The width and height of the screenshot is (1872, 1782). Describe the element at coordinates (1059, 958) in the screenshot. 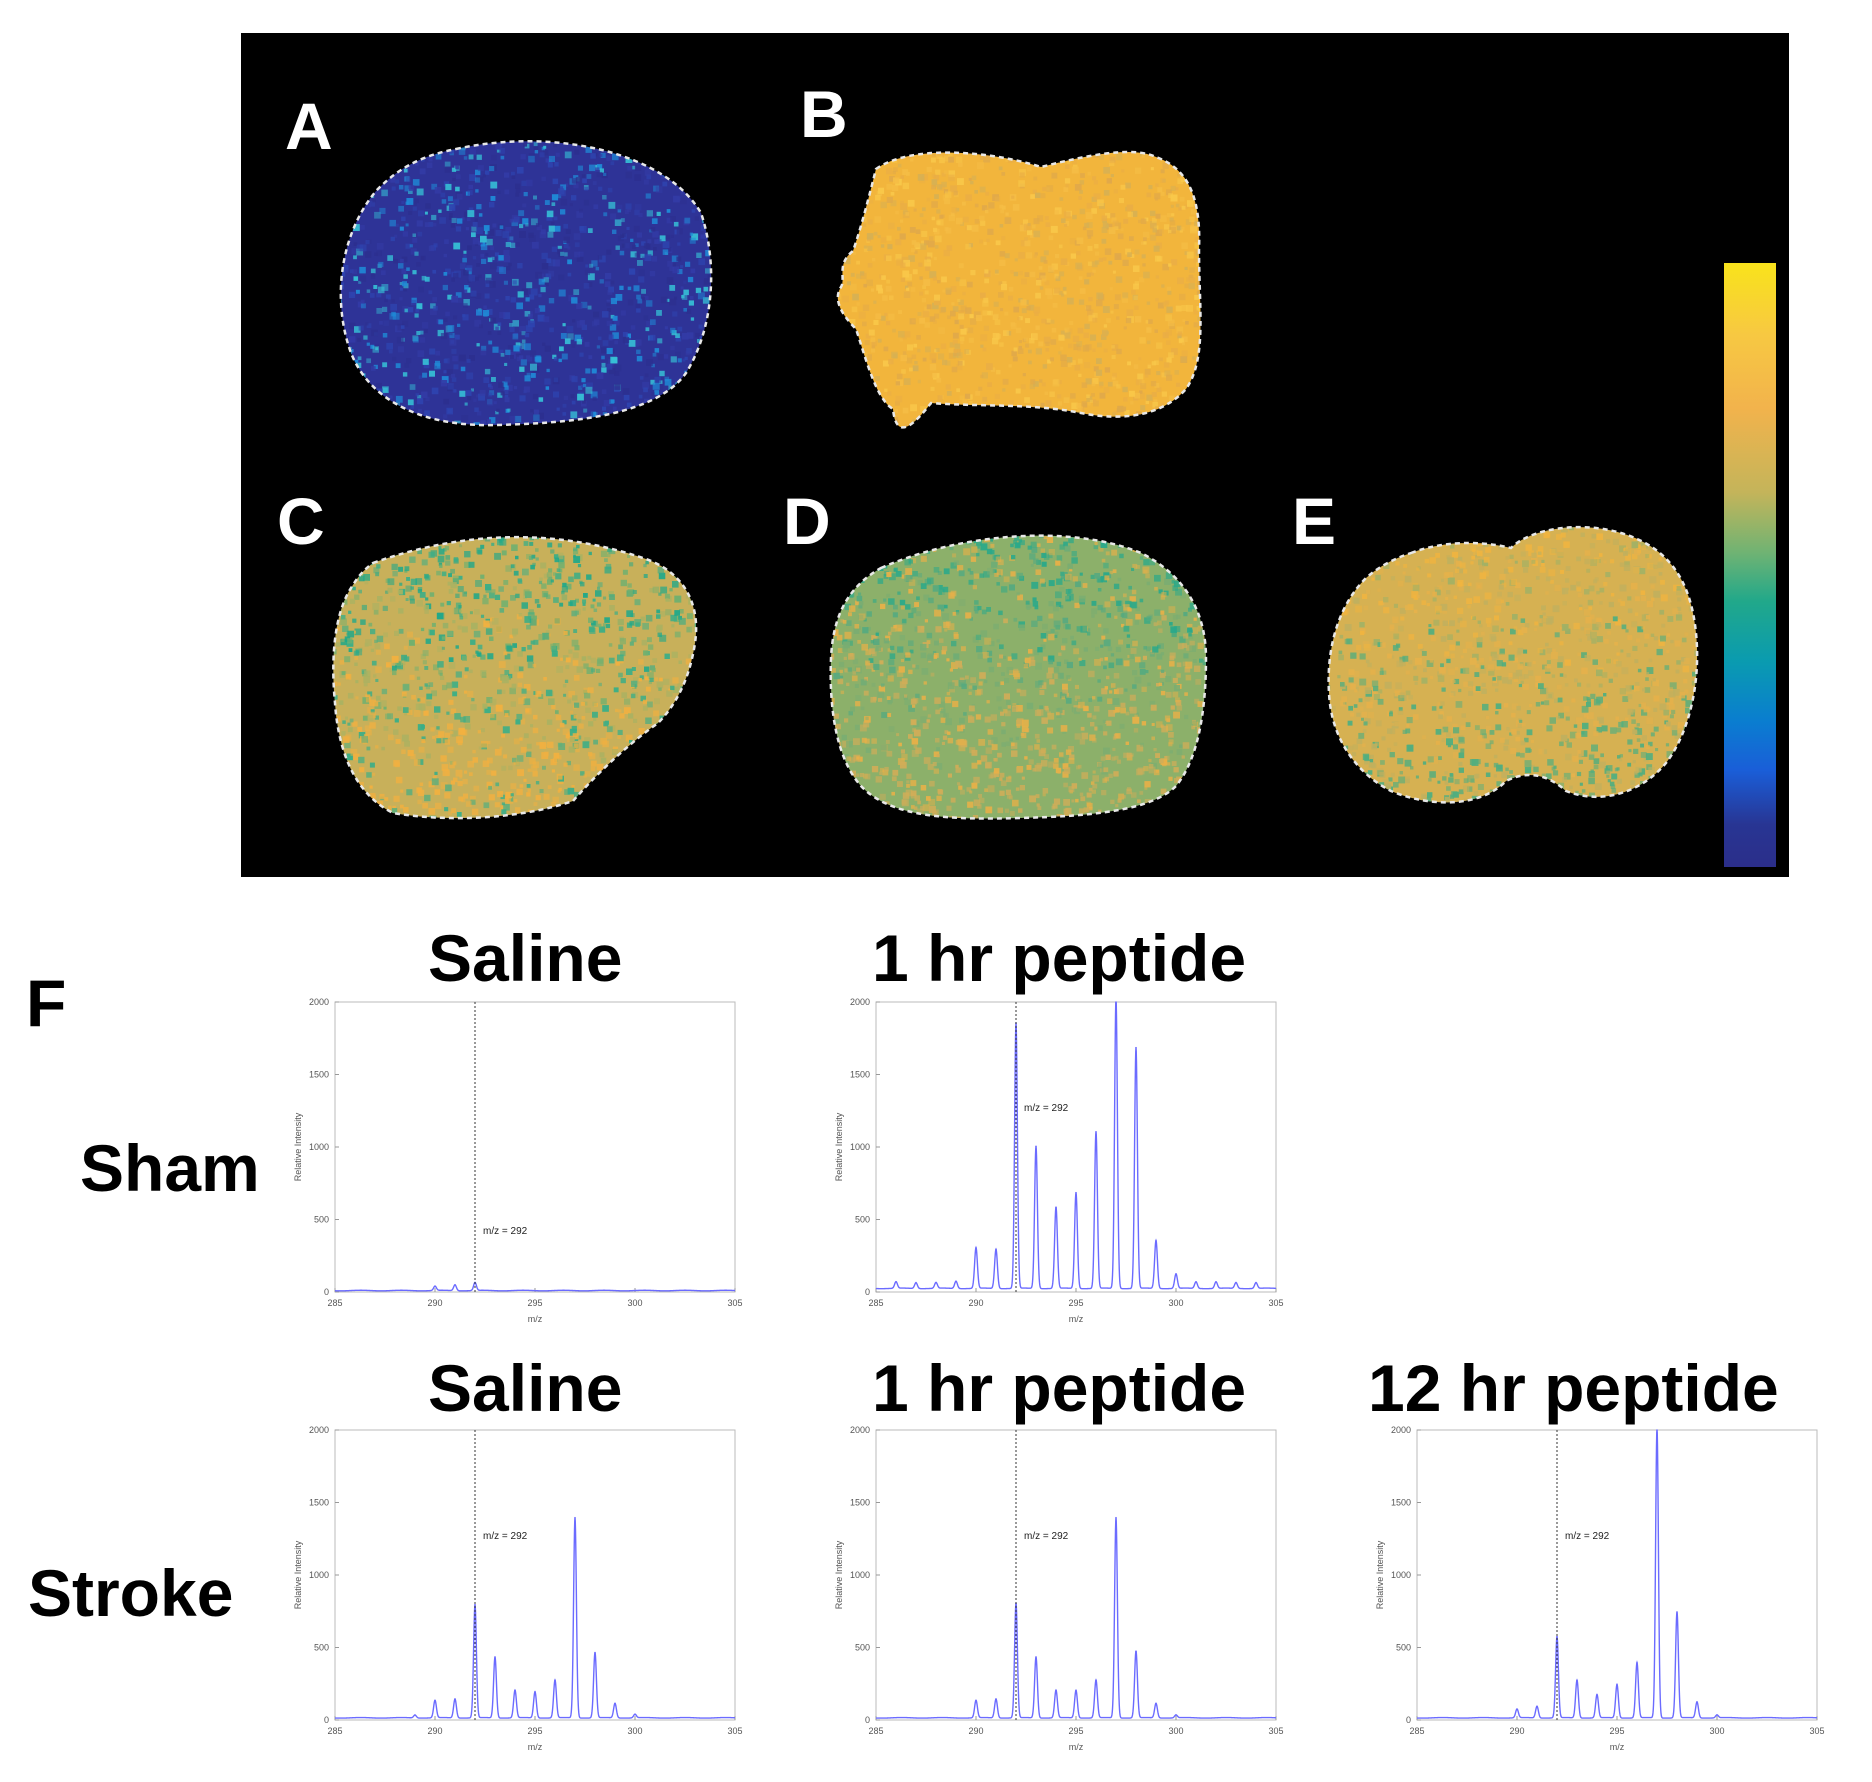

I see `title-sham-1hr-peptide: 1 hr peptide` at that location.